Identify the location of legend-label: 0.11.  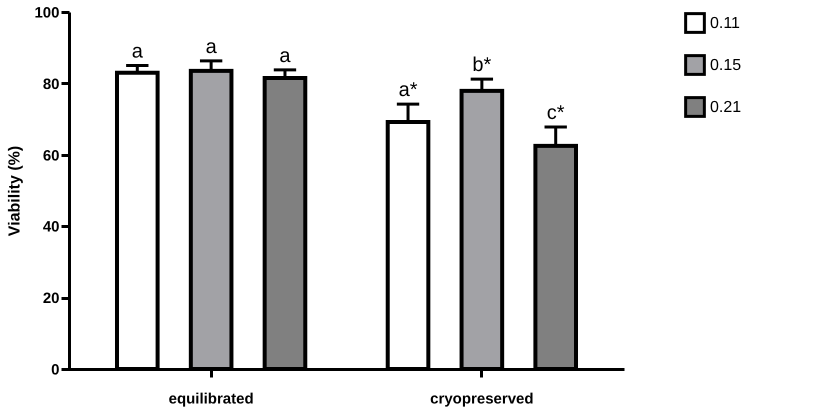
(725, 23).